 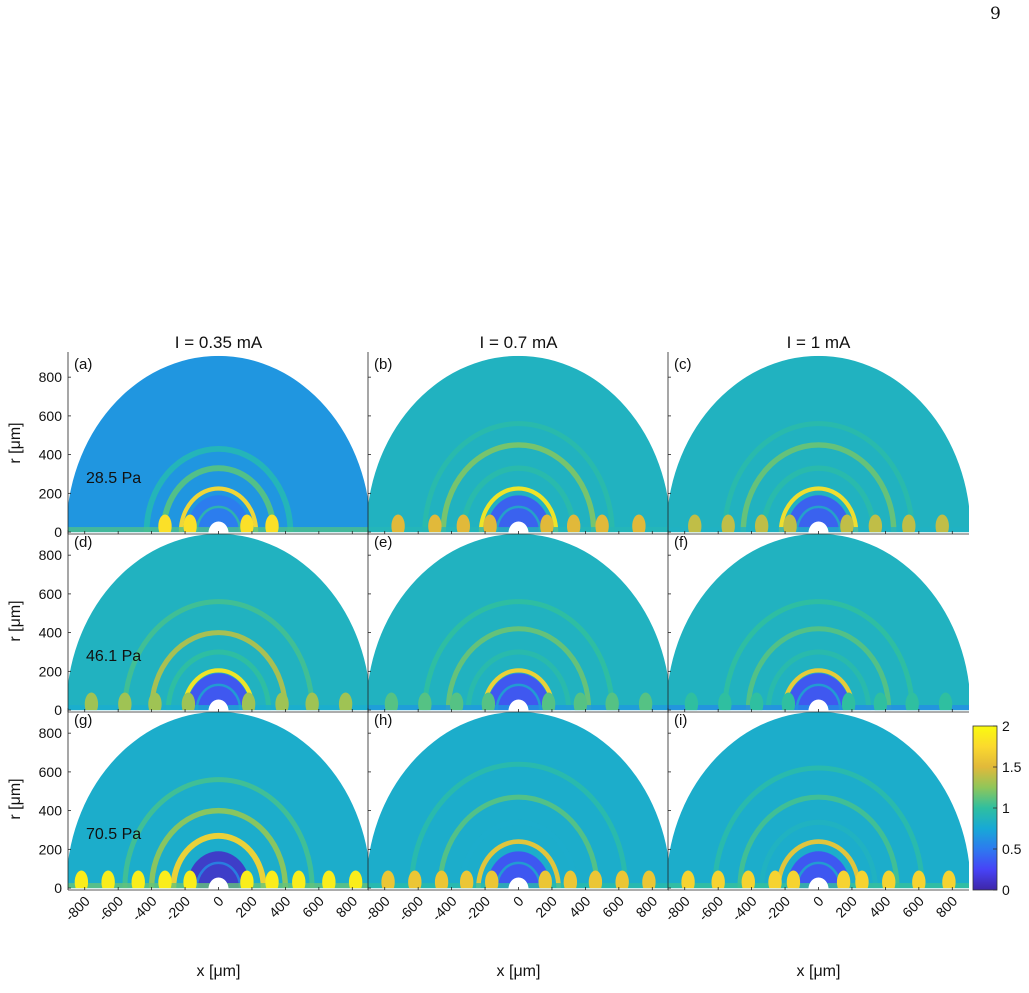 What do you see at coordinates (113, 656) in the screenshot?
I see `pressure-label: 46.1 Pa` at bounding box center [113, 656].